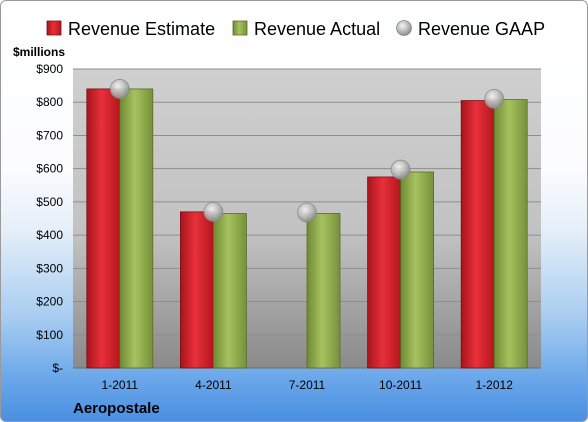  I want to click on y-tick-label: $400, so click(49, 235).